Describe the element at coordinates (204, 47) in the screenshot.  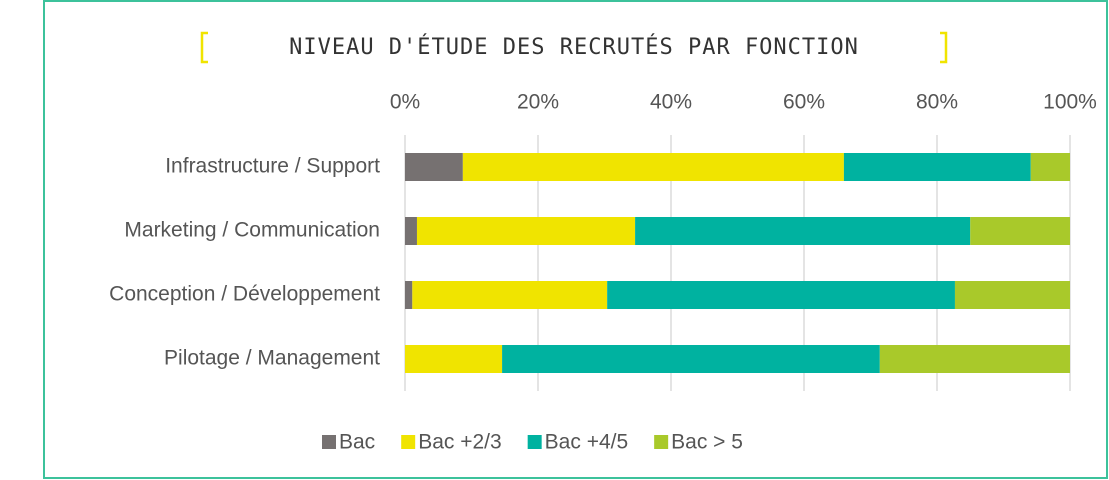
I see `title-bracket-left` at that location.